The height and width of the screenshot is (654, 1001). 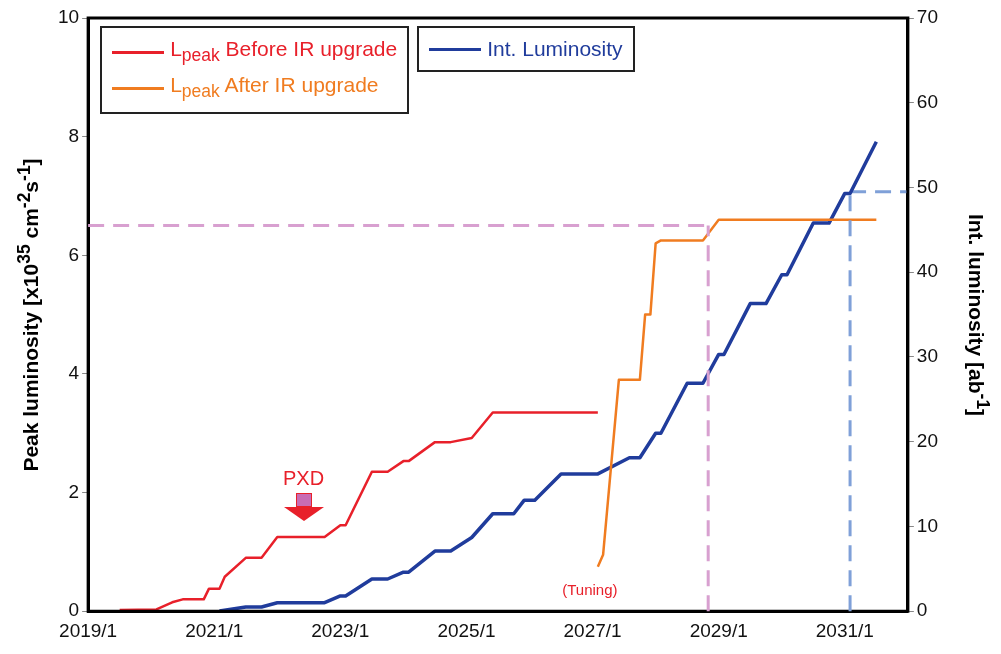 I want to click on y-tick-label: 10, so click(x=68, y=17).